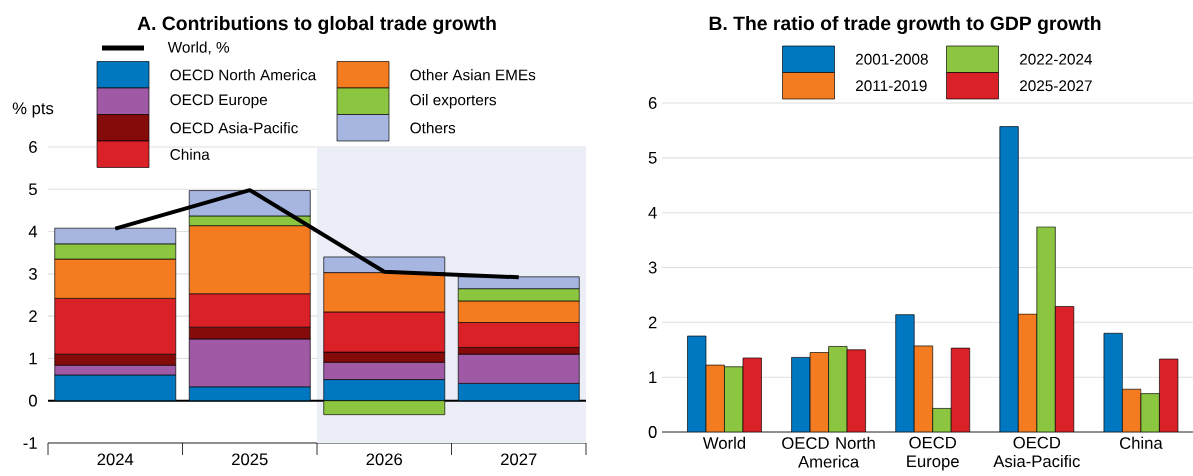 The image size is (1193, 476). What do you see at coordinates (473, 75) in the screenshot?
I see `legend-label: Other Asian EMEs` at bounding box center [473, 75].